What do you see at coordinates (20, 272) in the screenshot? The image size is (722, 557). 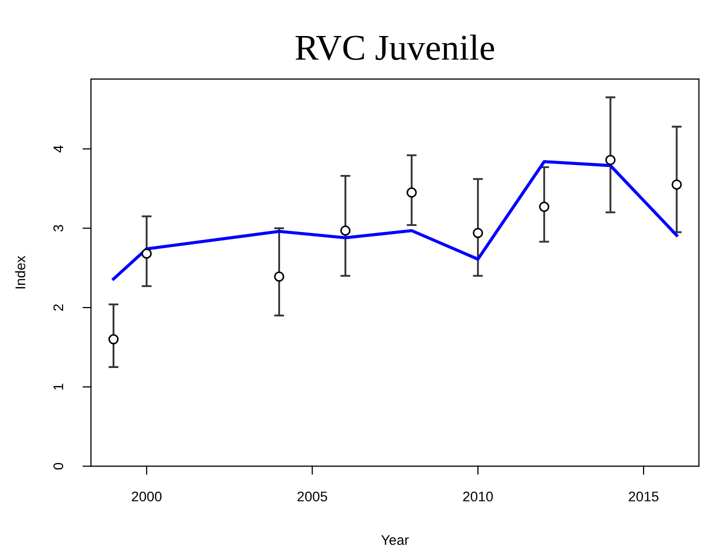 I see `y-axis-title: Index` at bounding box center [20, 272].